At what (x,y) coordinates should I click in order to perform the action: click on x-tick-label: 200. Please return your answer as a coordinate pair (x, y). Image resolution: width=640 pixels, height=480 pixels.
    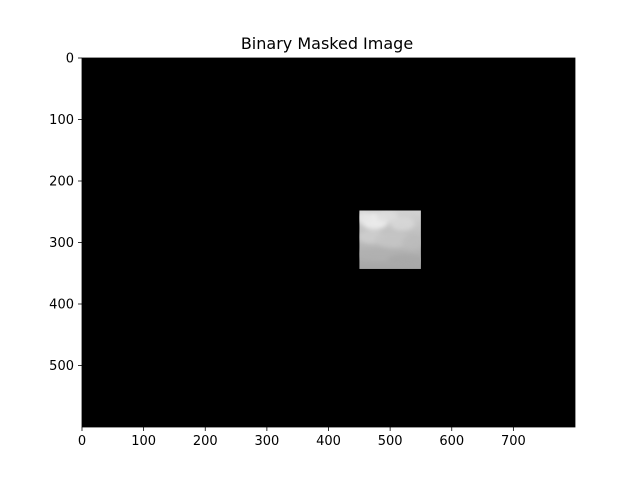
    Looking at the image, I should click on (205, 441).